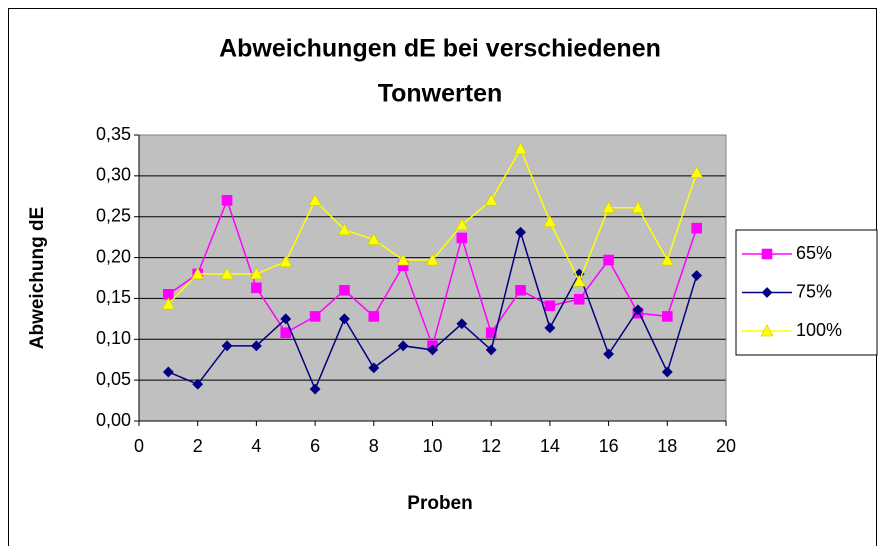  I want to click on x-tick-label: 4, so click(256, 446).